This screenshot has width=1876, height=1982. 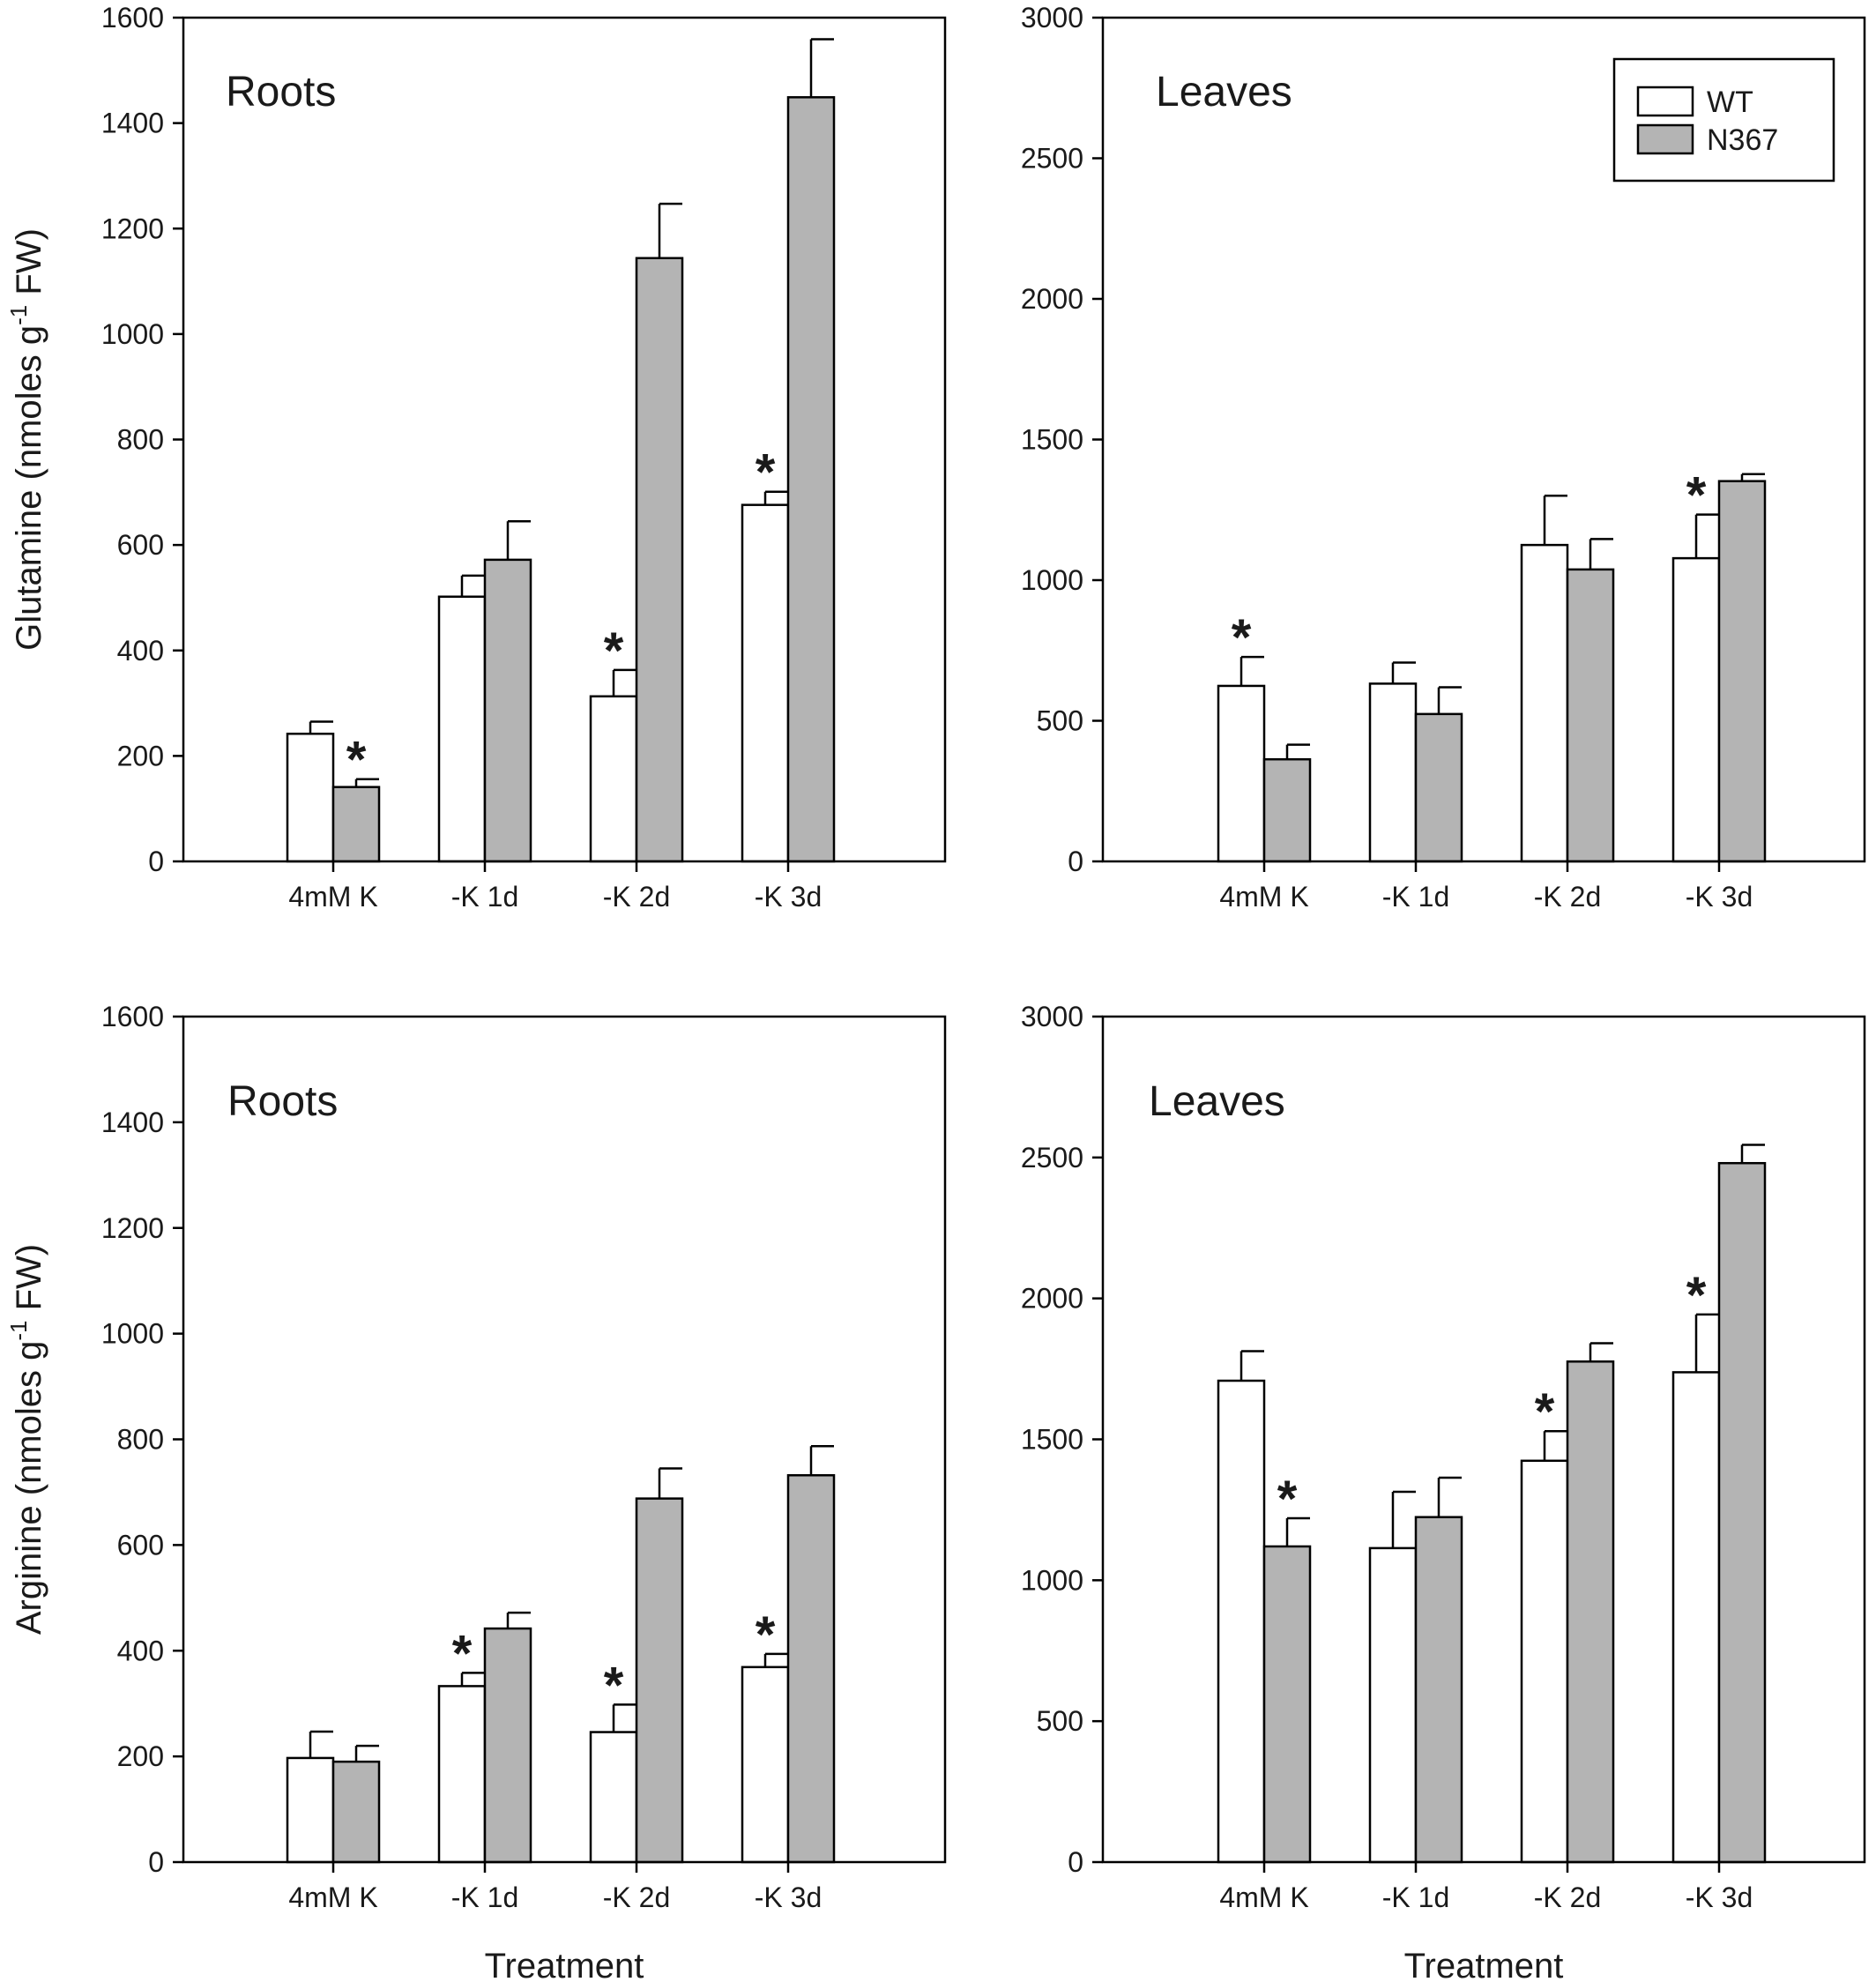 I want to click on y-axis-title: Arginine (nmoles g-1 FW), so click(x=26, y=1439).